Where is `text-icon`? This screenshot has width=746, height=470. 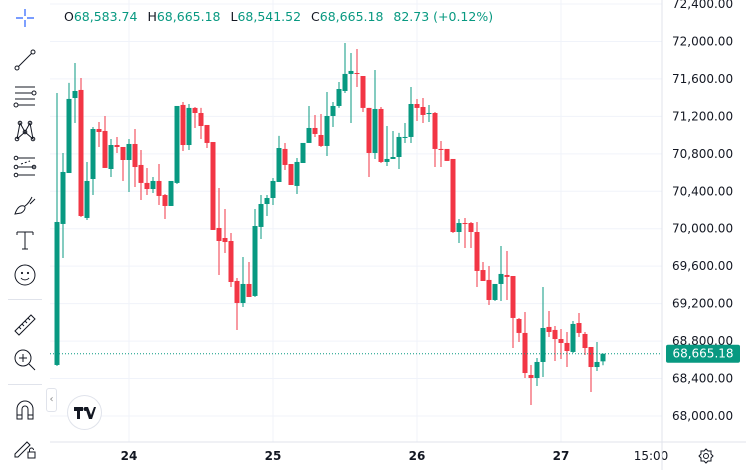 text-icon is located at coordinates (25, 240).